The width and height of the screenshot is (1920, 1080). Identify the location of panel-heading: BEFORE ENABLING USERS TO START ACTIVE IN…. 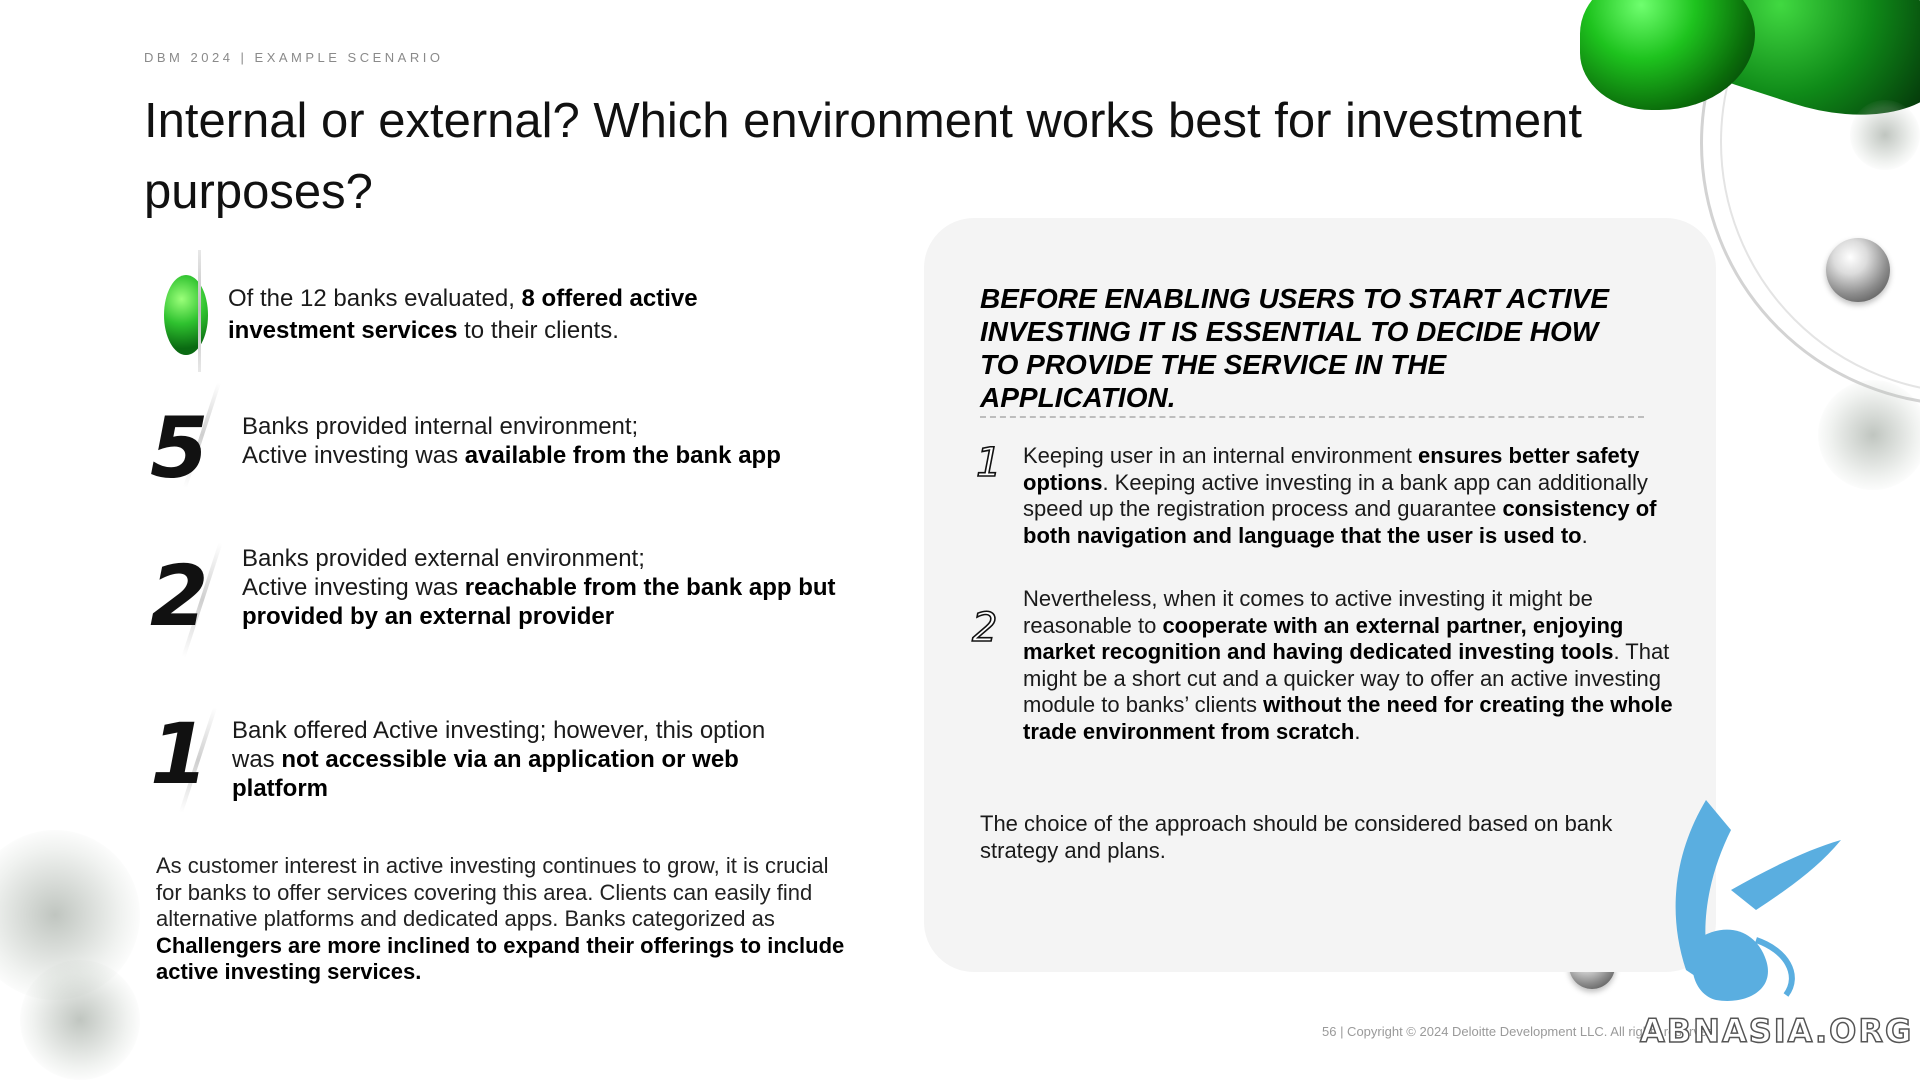
(1295, 348).